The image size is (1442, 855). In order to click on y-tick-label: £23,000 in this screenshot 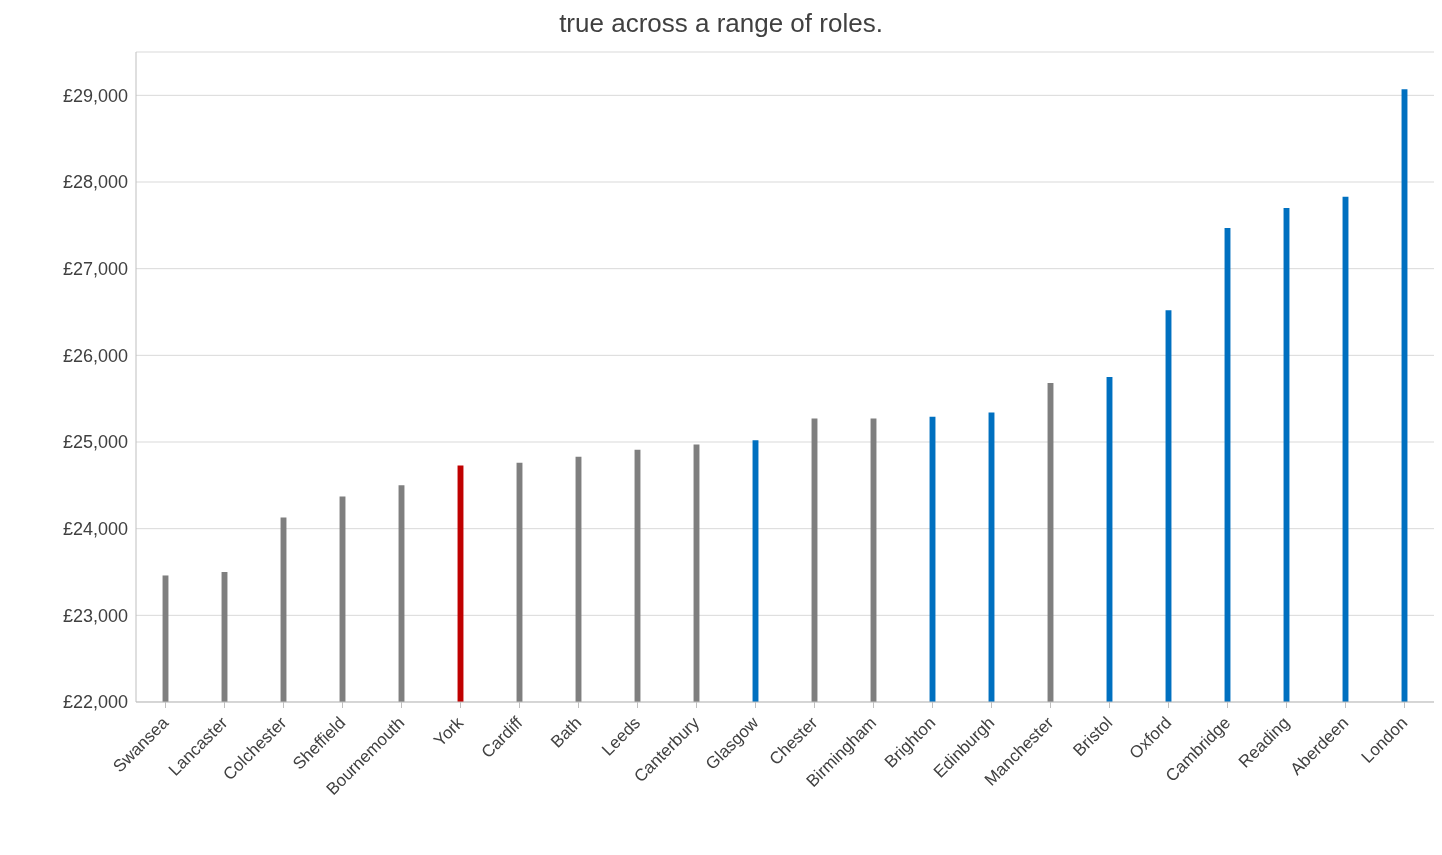, I will do `click(95, 615)`.